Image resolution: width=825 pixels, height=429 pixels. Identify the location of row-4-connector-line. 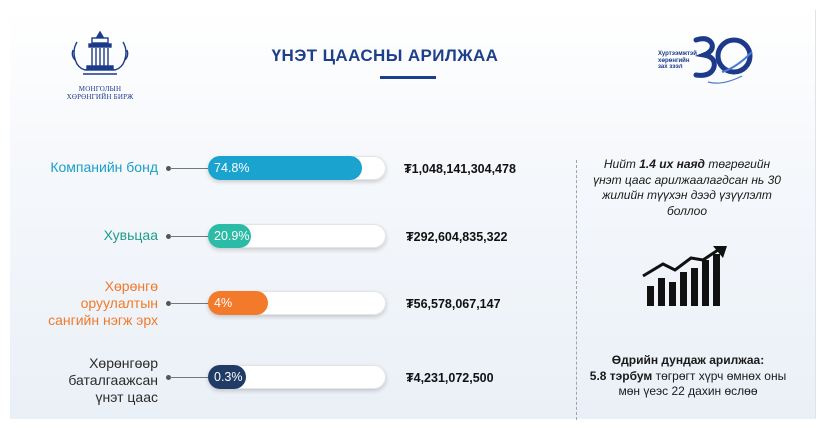
(189, 377).